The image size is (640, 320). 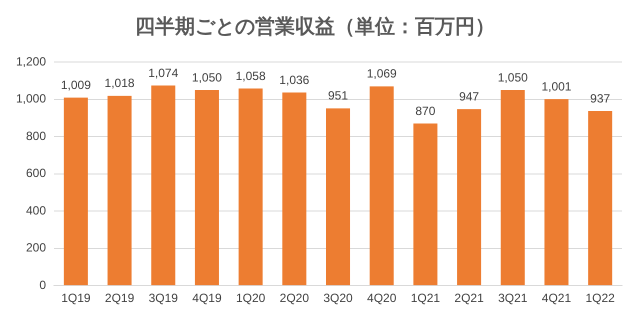 I want to click on data-label: 1,036, so click(x=294, y=79).